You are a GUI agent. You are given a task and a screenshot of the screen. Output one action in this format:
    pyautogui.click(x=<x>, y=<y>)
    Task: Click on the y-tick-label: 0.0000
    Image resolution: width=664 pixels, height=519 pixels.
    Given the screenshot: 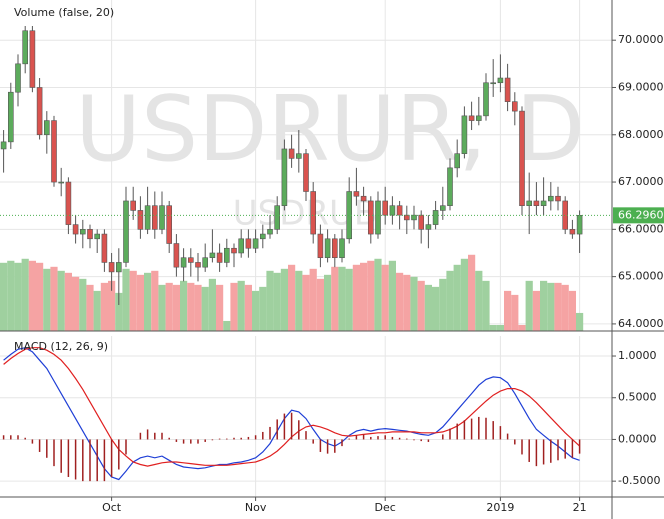 What is the action you would take?
    pyautogui.click(x=637, y=438)
    